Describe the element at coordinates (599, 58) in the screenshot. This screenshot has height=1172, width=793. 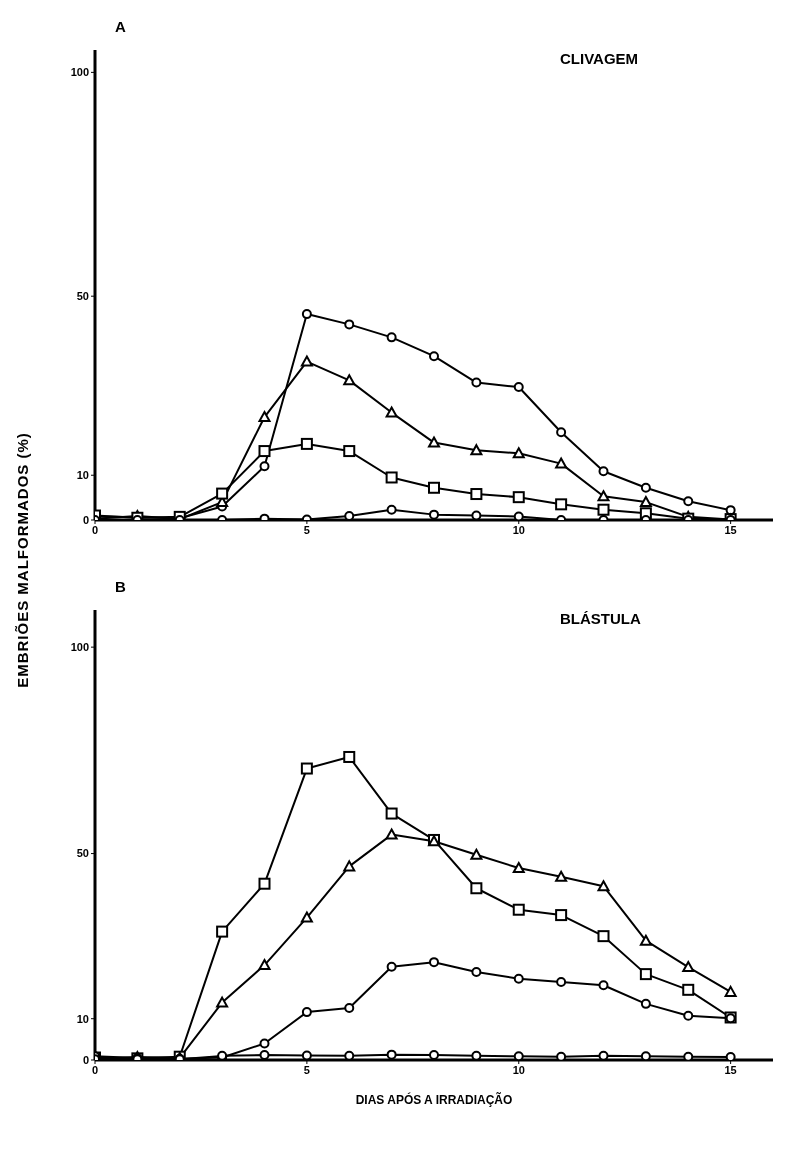
I see `chart-title: CLIVAGEM` at that location.